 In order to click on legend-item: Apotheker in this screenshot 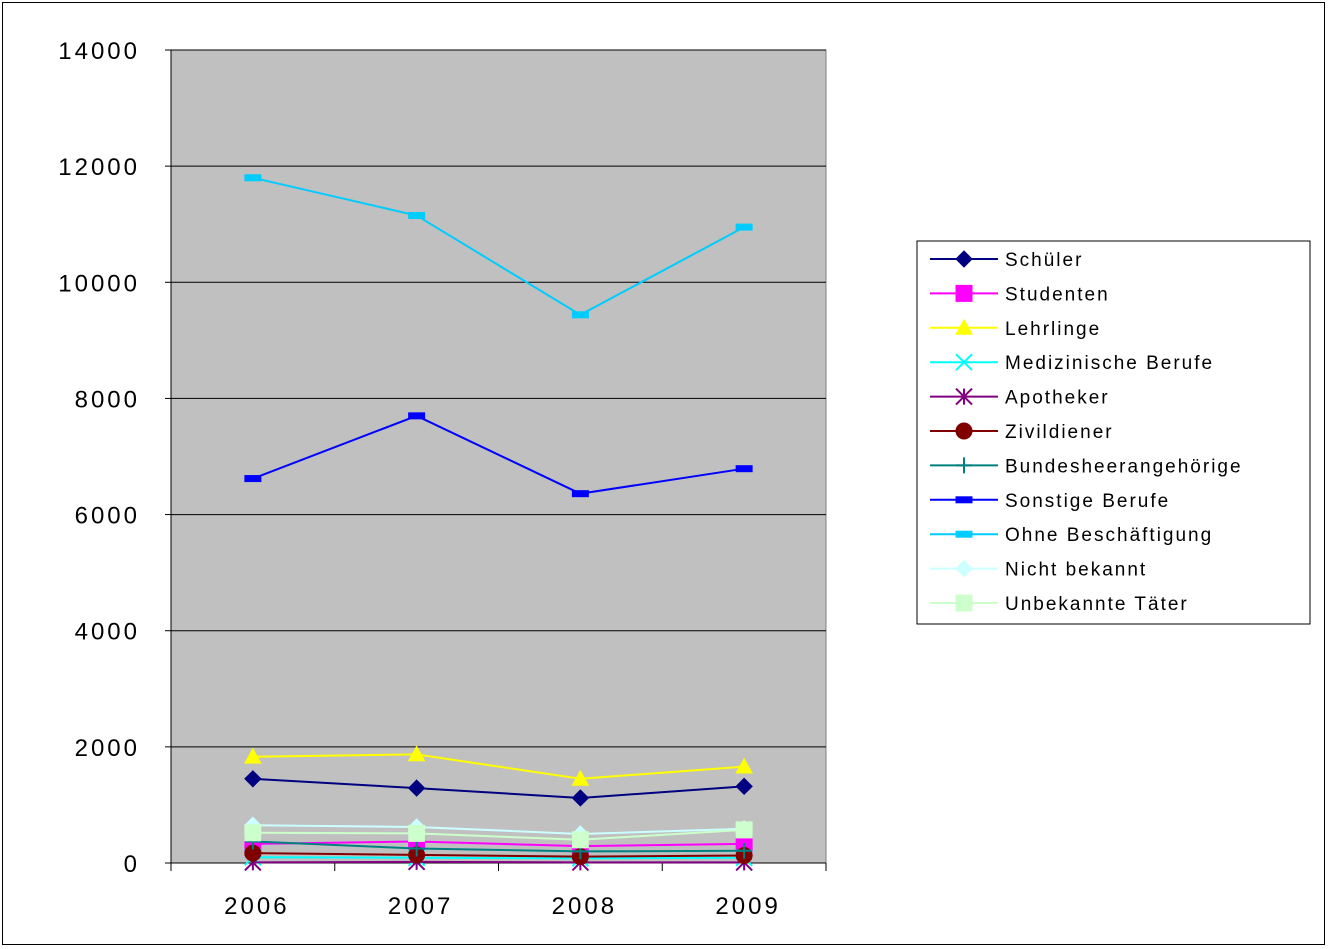, I will do `click(1020, 398)`.